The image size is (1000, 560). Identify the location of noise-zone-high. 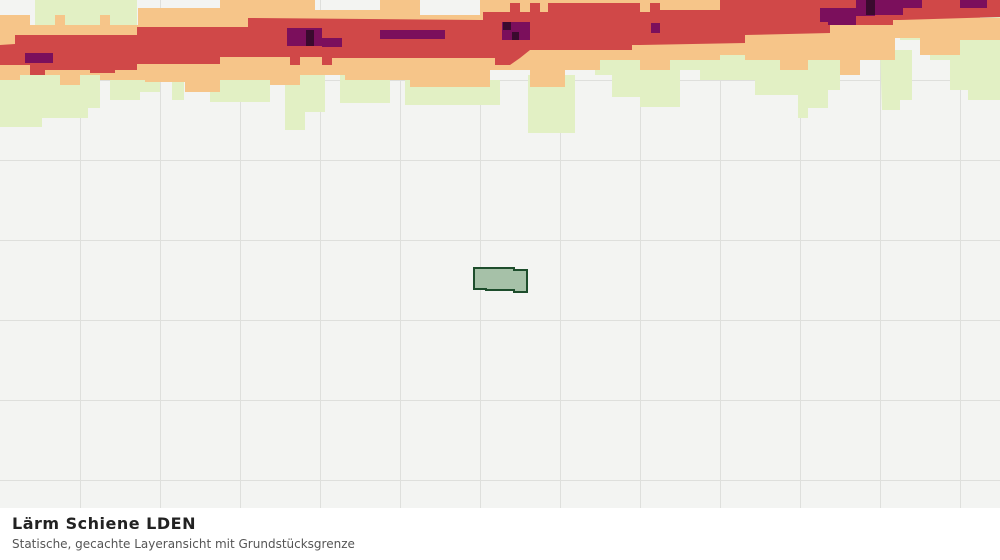
(500, 37).